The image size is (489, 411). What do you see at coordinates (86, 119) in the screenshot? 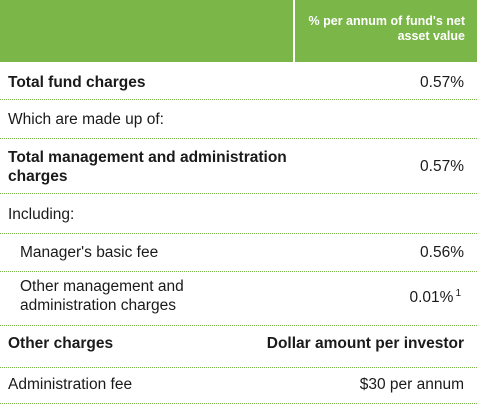
I see `row-label: Which are made up of:` at bounding box center [86, 119].